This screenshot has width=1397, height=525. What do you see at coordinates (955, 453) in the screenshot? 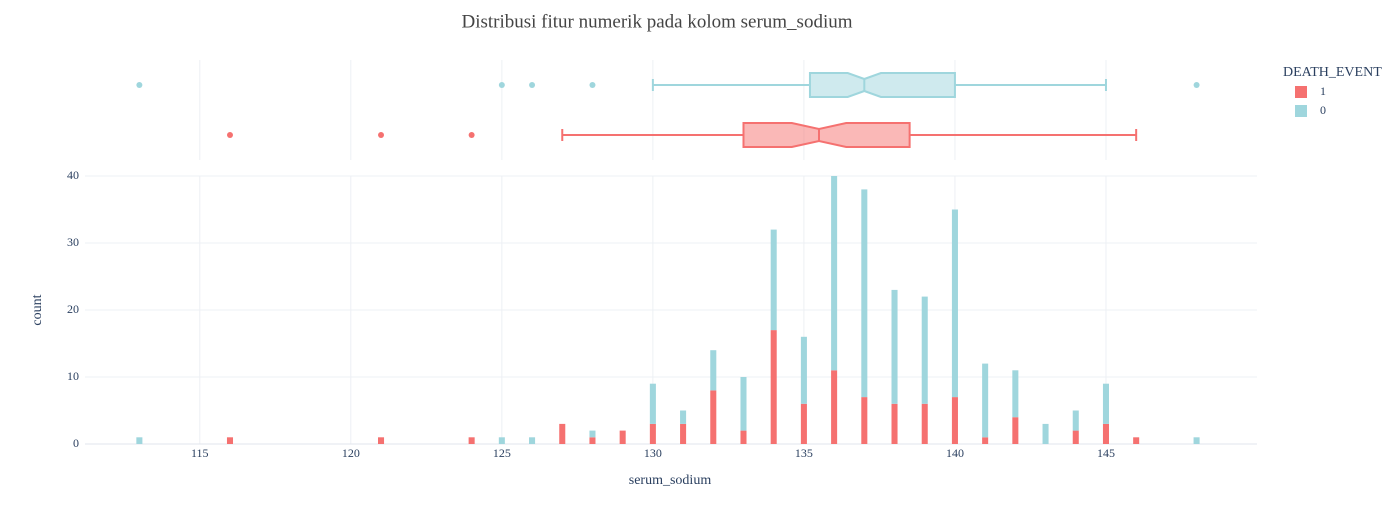
I see `x-tick-label: 140` at bounding box center [955, 453].